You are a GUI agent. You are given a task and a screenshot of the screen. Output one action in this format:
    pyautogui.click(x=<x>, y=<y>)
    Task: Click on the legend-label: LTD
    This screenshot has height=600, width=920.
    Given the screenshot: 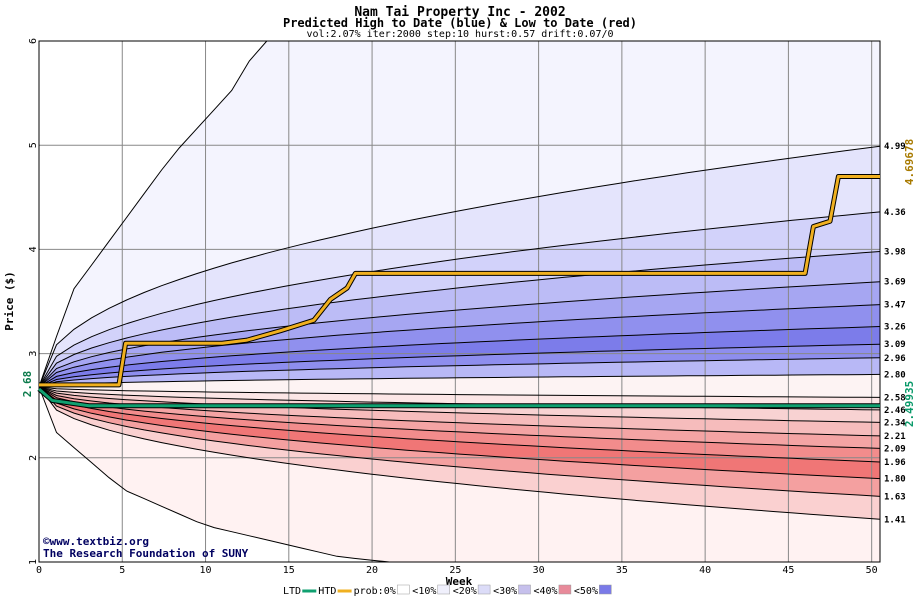 What is the action you would take?
    pyautogui.click(x=292, y=591)
    